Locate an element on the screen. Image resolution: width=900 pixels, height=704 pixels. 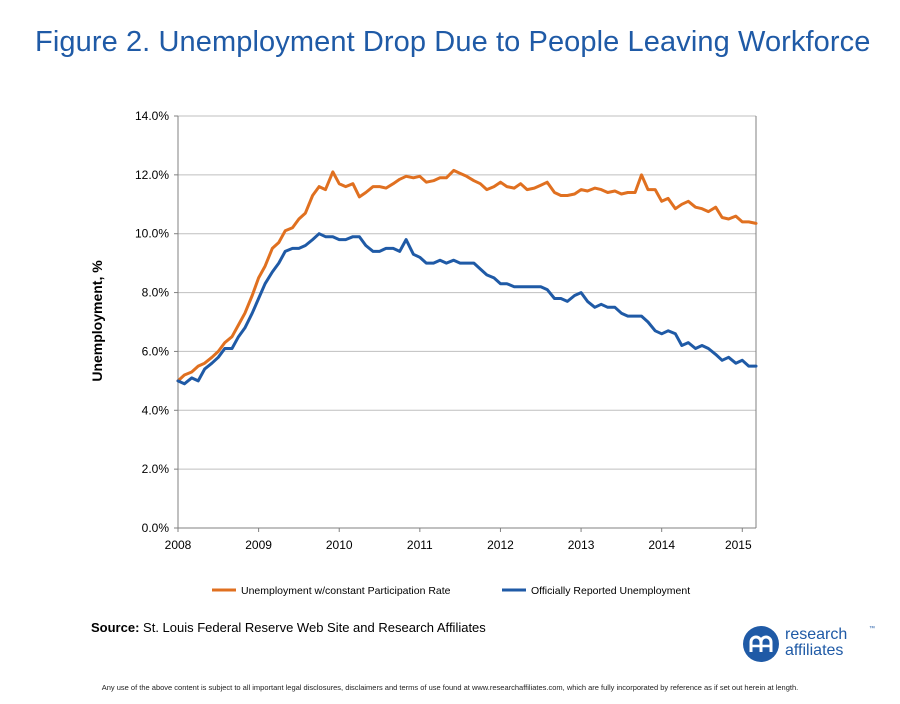
x-tick-label: 2009 is located at coordinates (258, 545).